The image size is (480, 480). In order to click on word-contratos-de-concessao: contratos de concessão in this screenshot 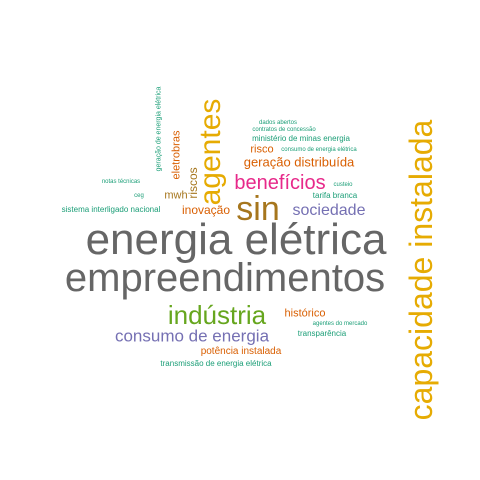, I will do `click(284, 130)`.